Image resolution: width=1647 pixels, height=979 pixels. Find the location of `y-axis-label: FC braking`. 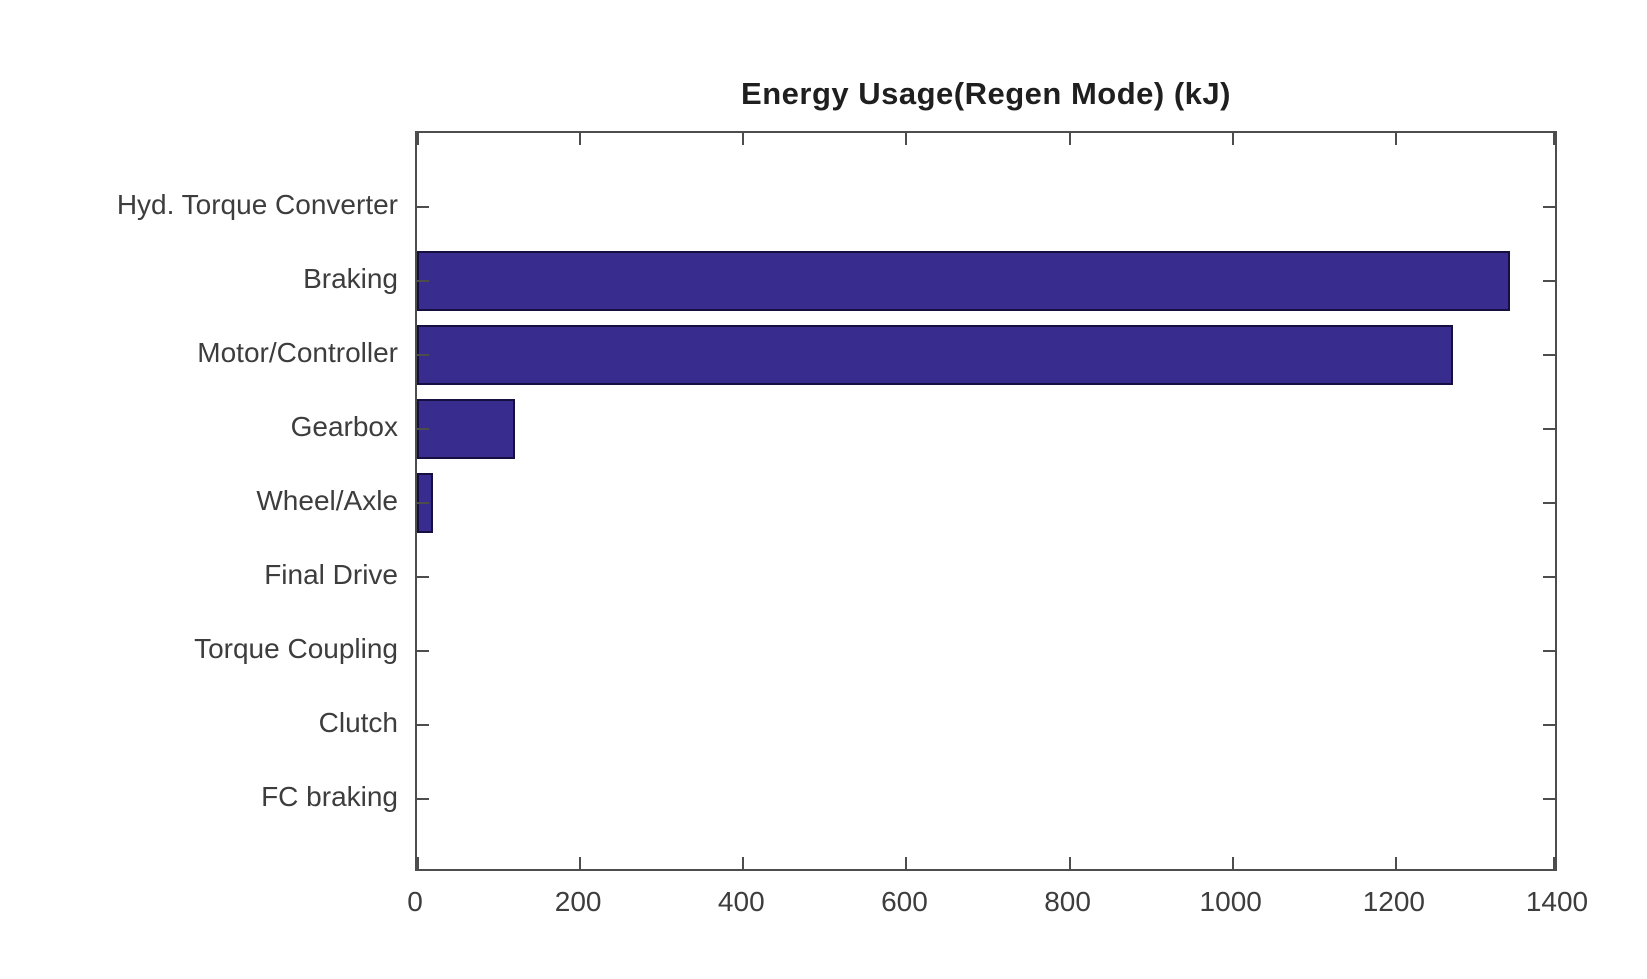

y-axis-label: FC braking is located at coordinates (329, 796).